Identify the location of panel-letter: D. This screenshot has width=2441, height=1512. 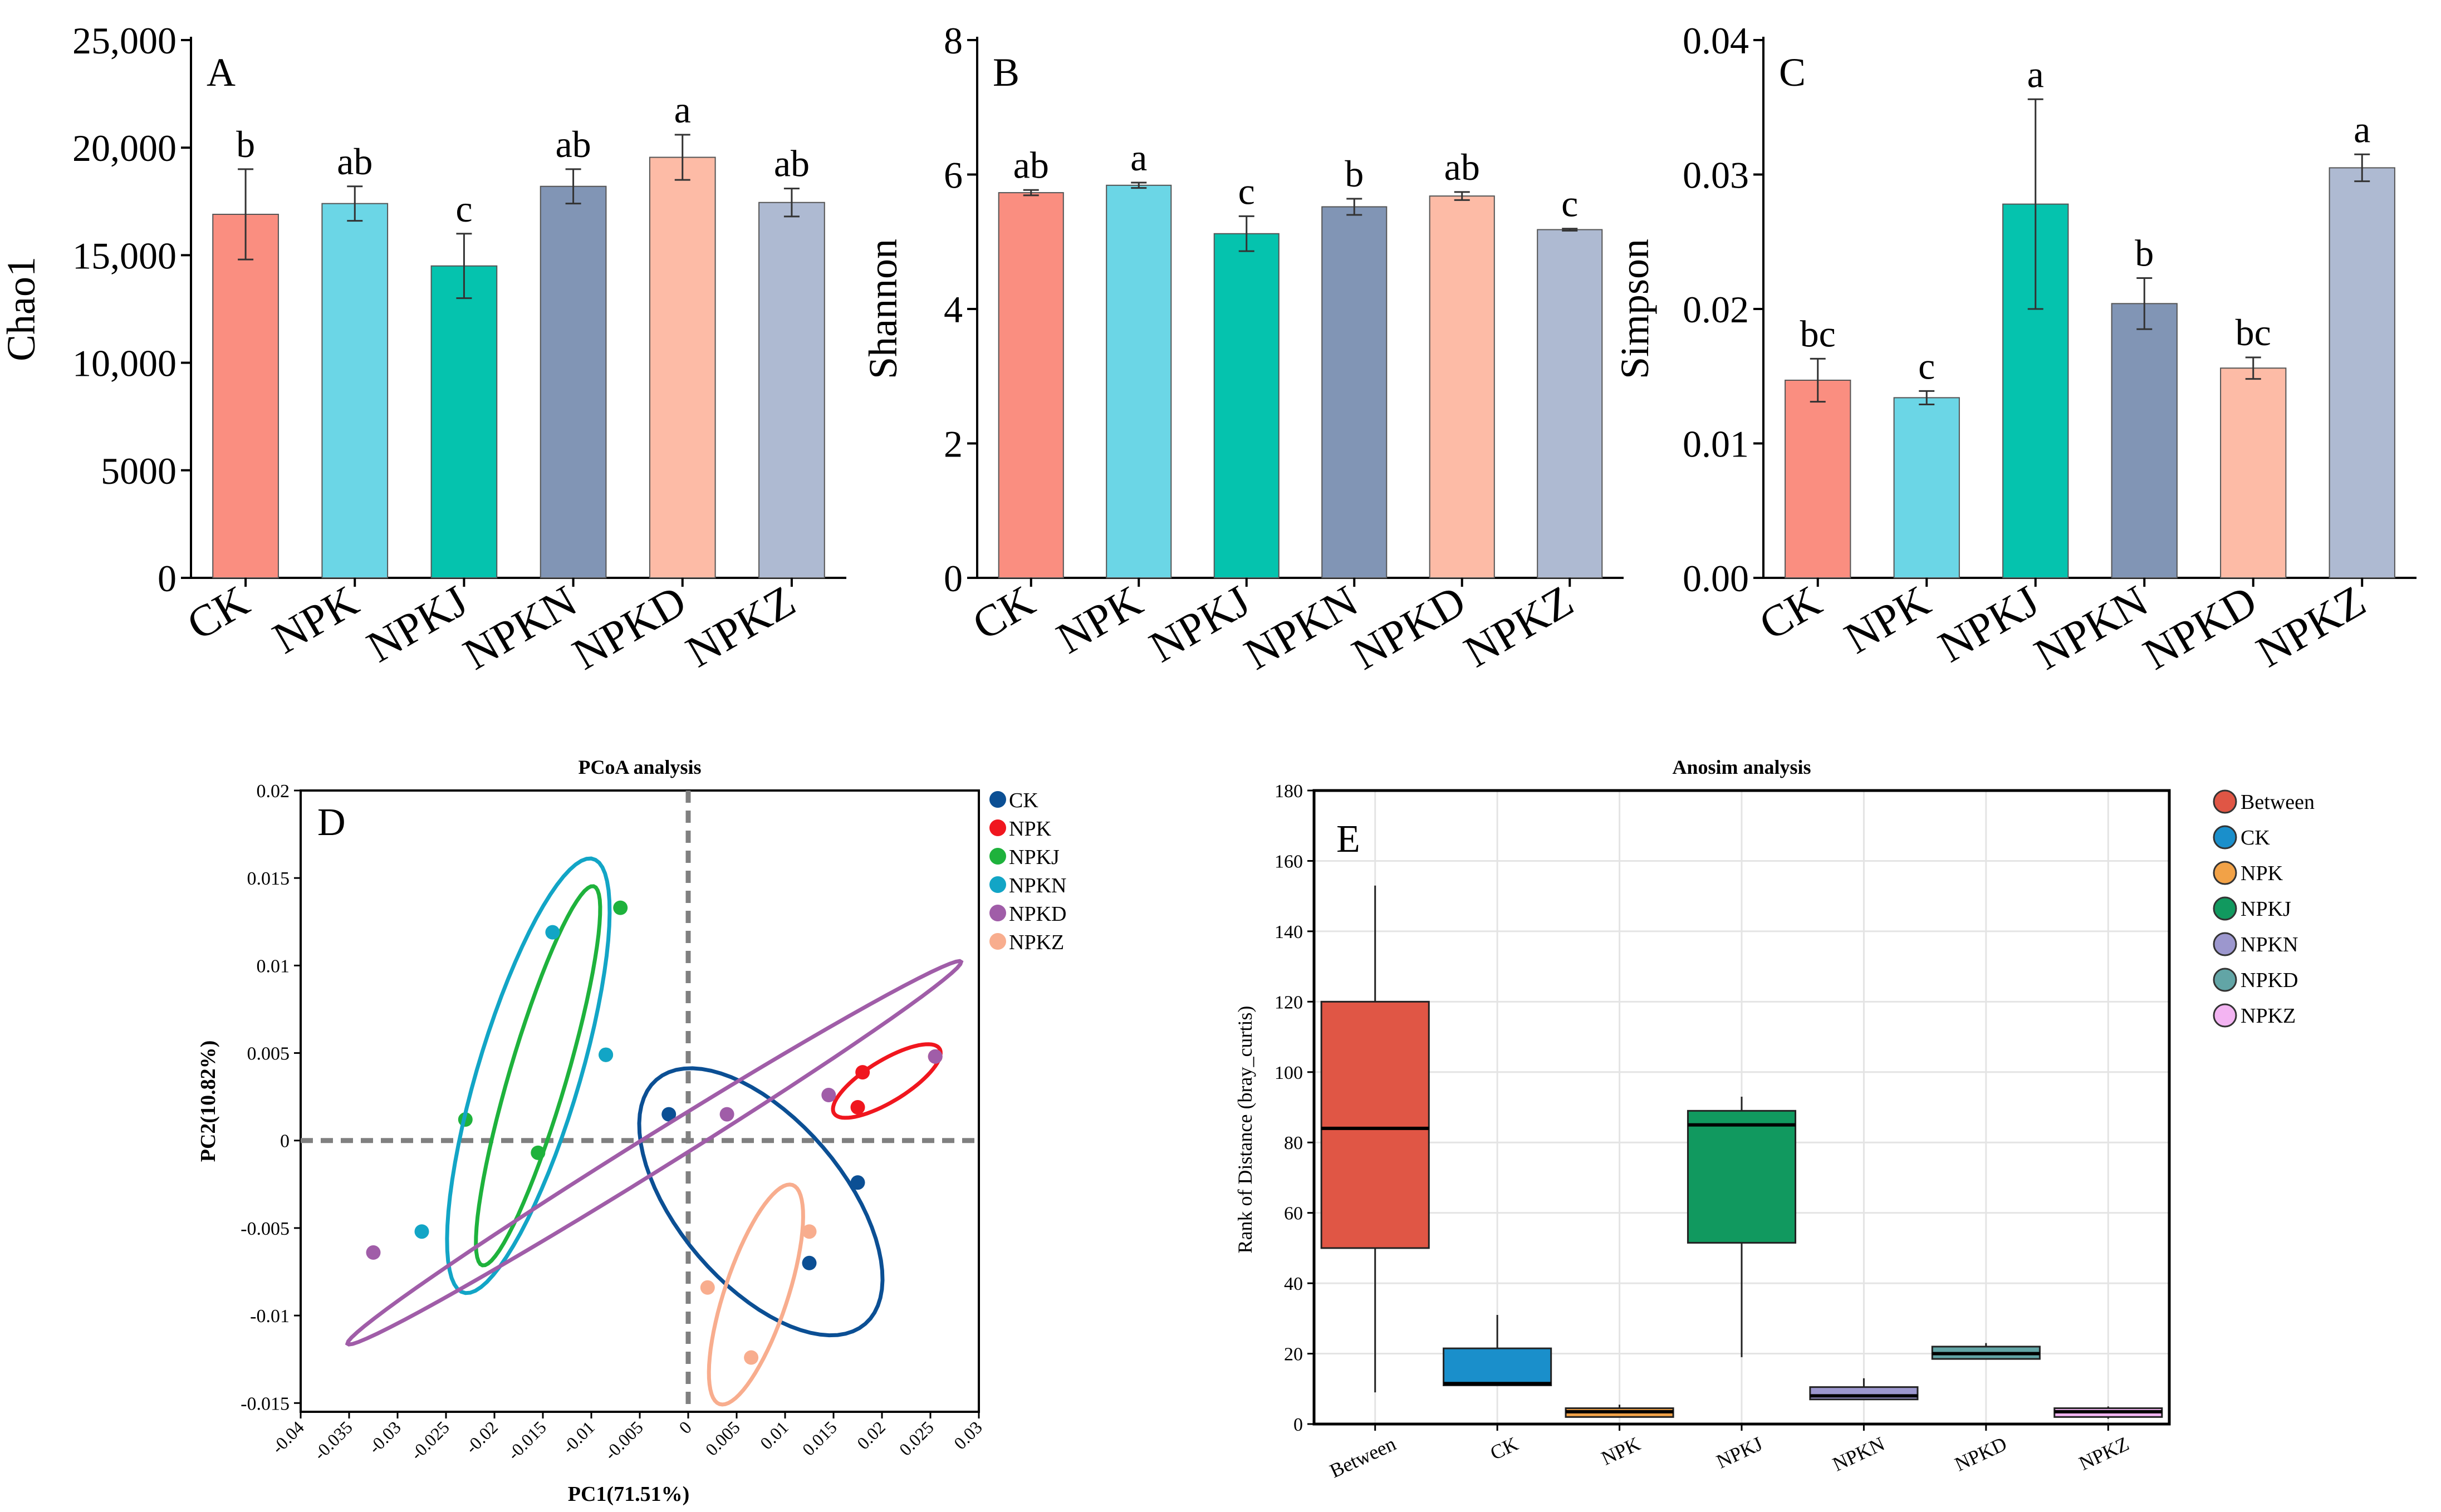
(332, 822).